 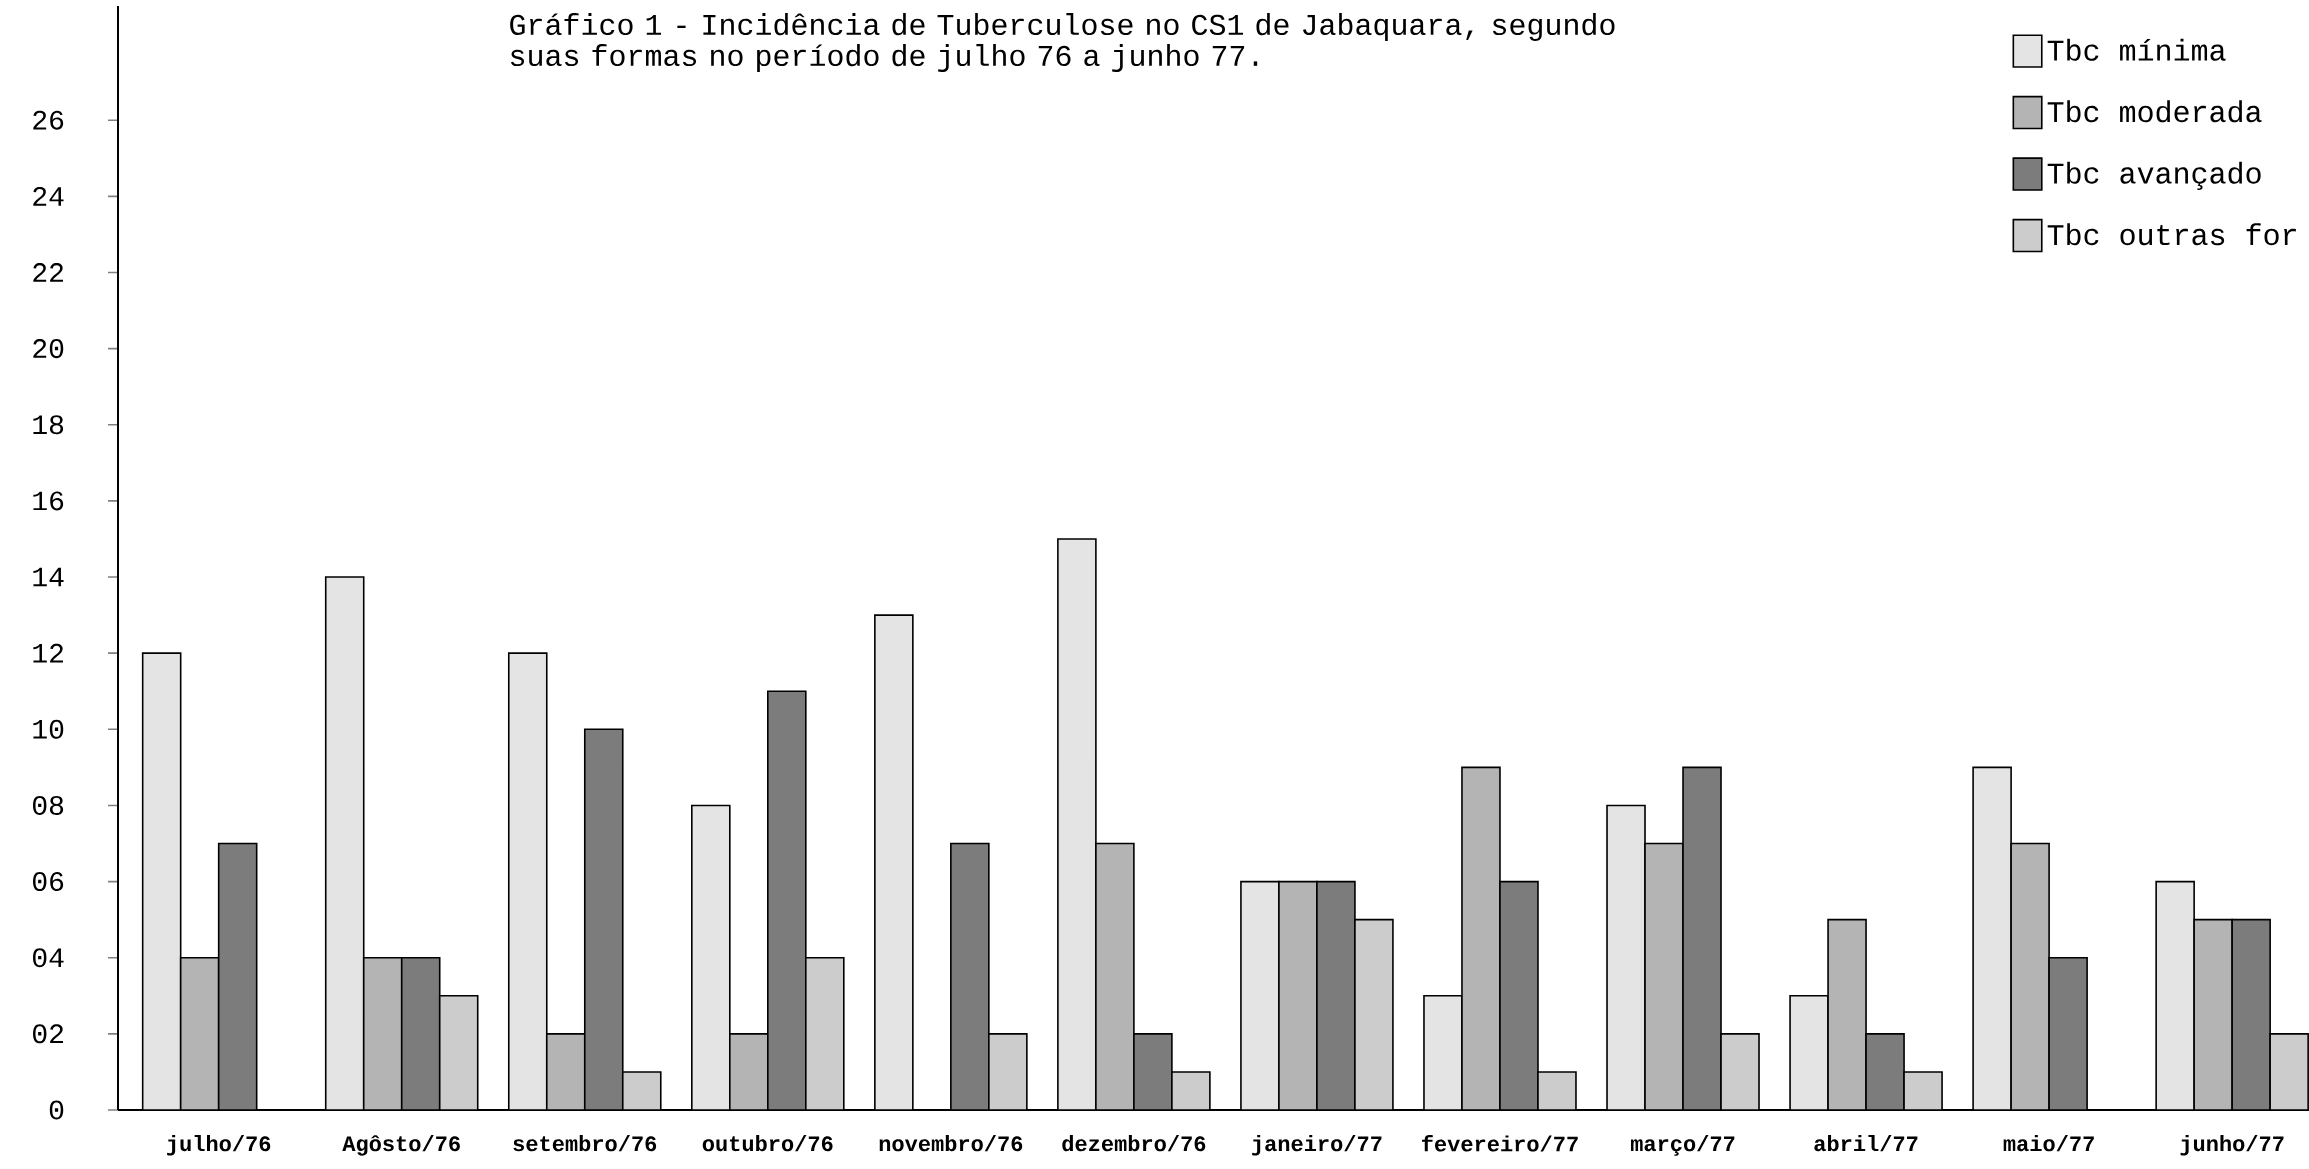 I want to click on x-tick-label: dezembro/76, so click(x=1134, y=1143).